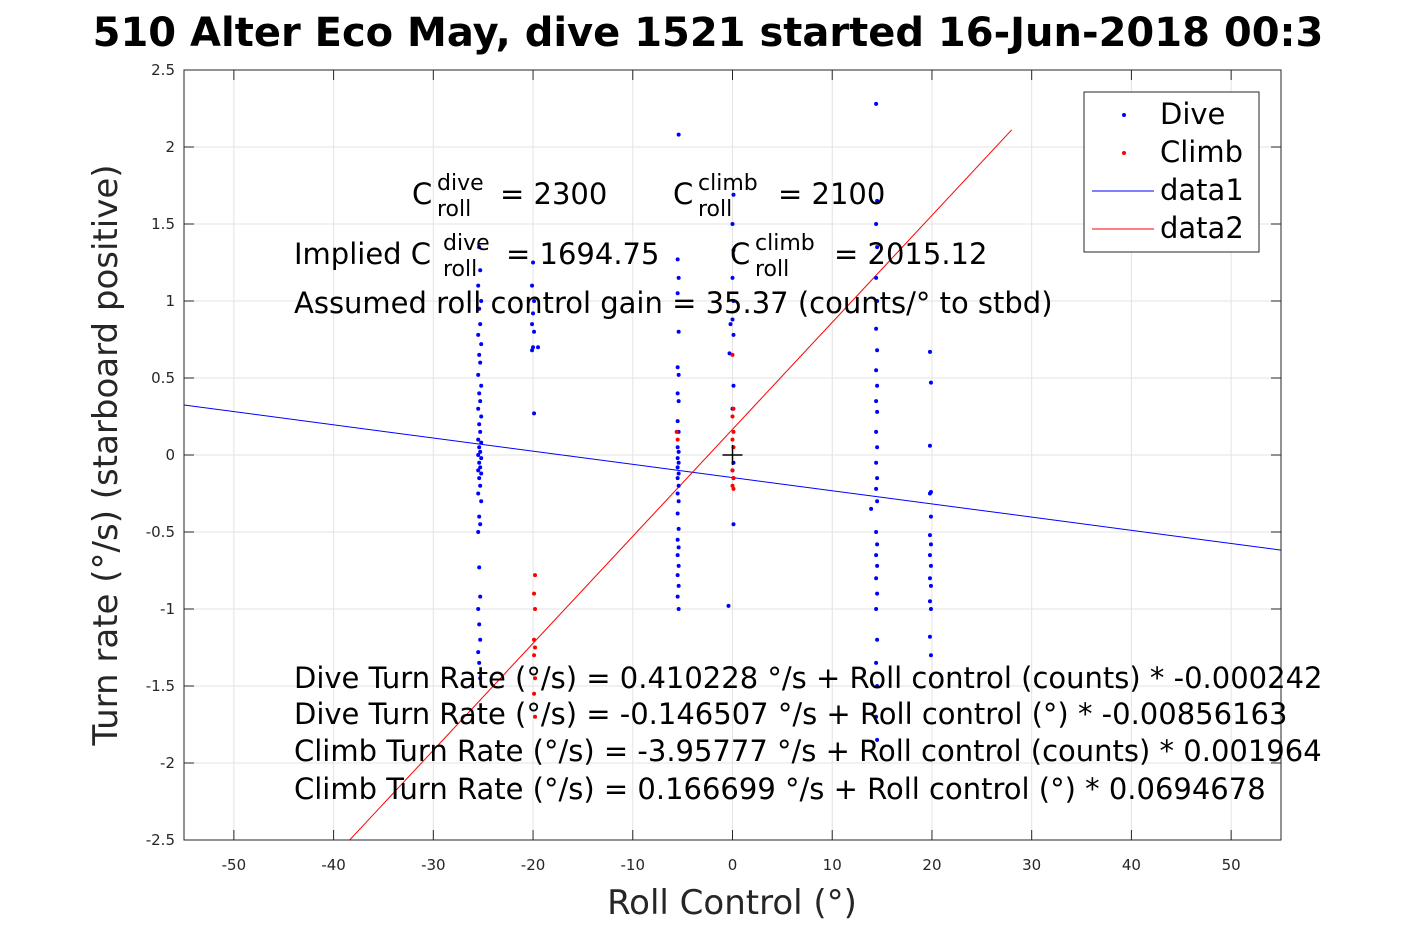 Image resolution: width=1417 pixels, height=945 pixels. What do you see at coordinates (831, 194) in the screenshot?
I see `c-climb-value: = 2100` at bounding box center [831, 194].